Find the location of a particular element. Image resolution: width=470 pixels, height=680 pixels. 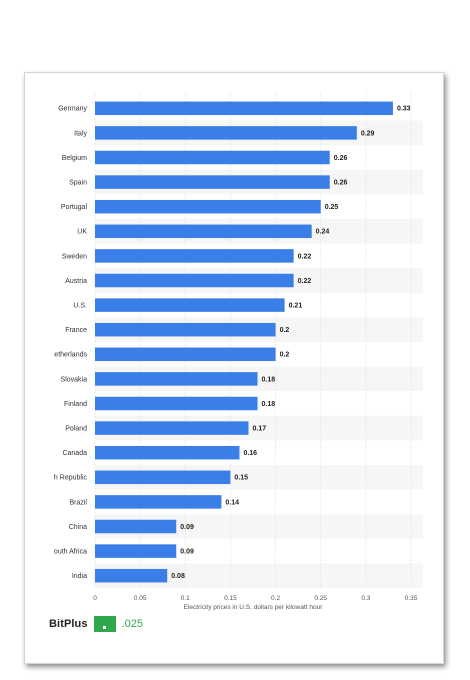

x-tick-label: 0.05 is located at coordinates (140, 598).